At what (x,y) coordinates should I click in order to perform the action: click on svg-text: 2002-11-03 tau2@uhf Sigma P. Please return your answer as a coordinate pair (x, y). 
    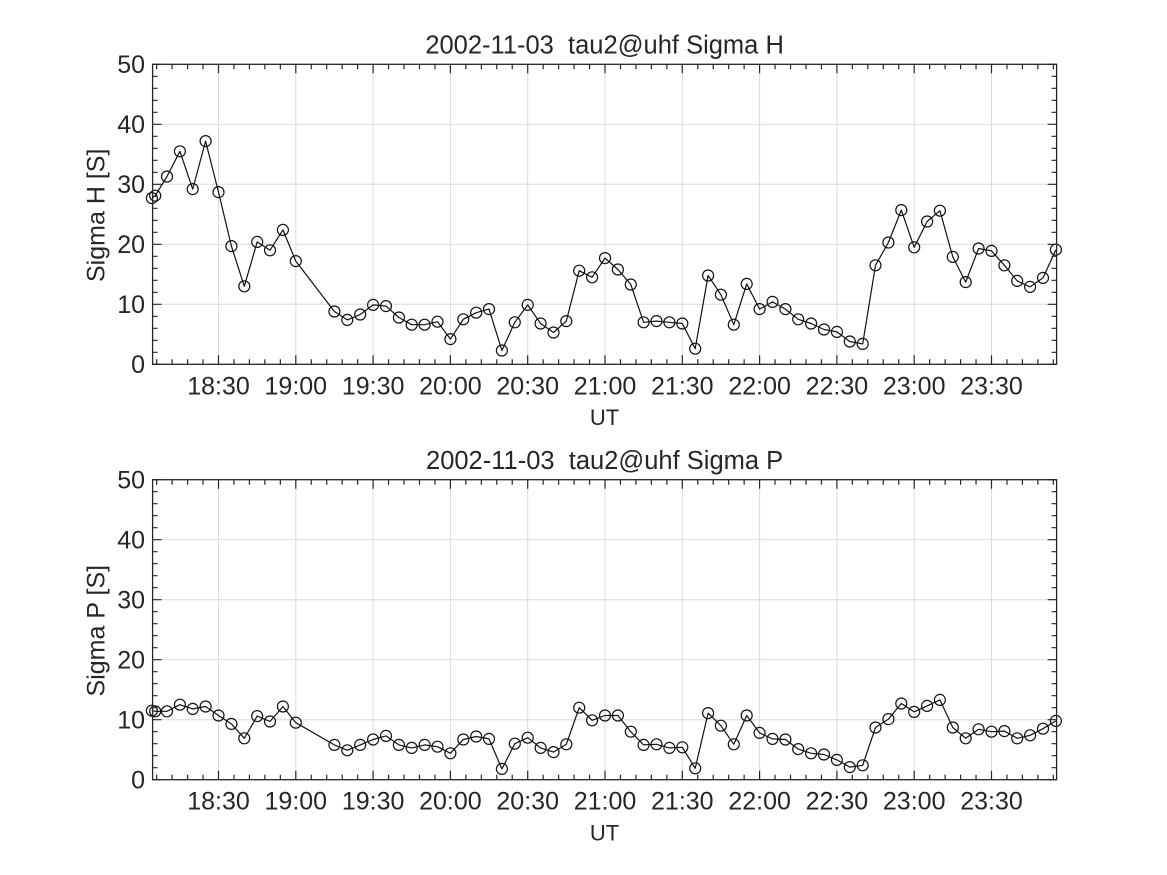
    Looking at the image, I should click on (604, 461).